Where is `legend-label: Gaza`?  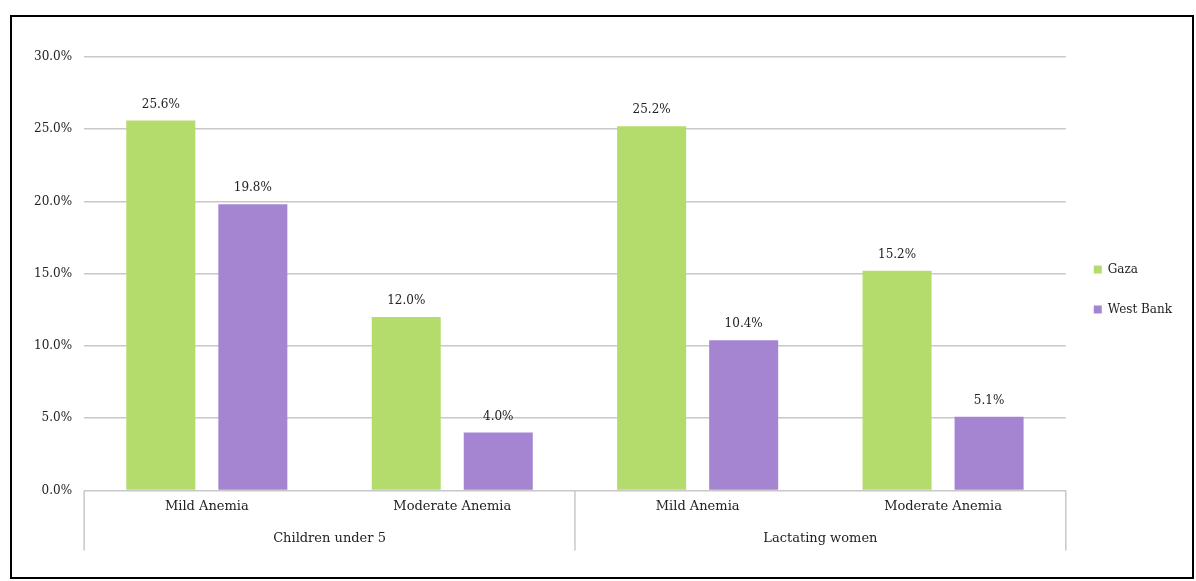
legend-label: Gaza is located at coordinates (1122, 268).